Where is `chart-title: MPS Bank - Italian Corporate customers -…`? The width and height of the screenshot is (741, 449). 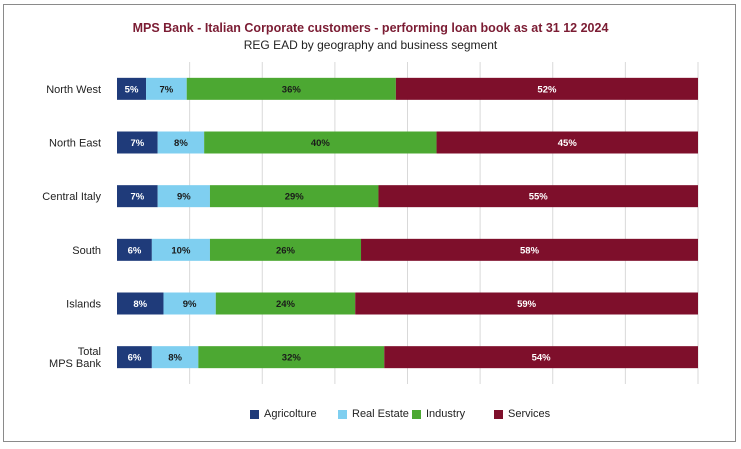
chart-title: MPS Bank - Italian Corporate customers -… is located at coordinates (370, 28).